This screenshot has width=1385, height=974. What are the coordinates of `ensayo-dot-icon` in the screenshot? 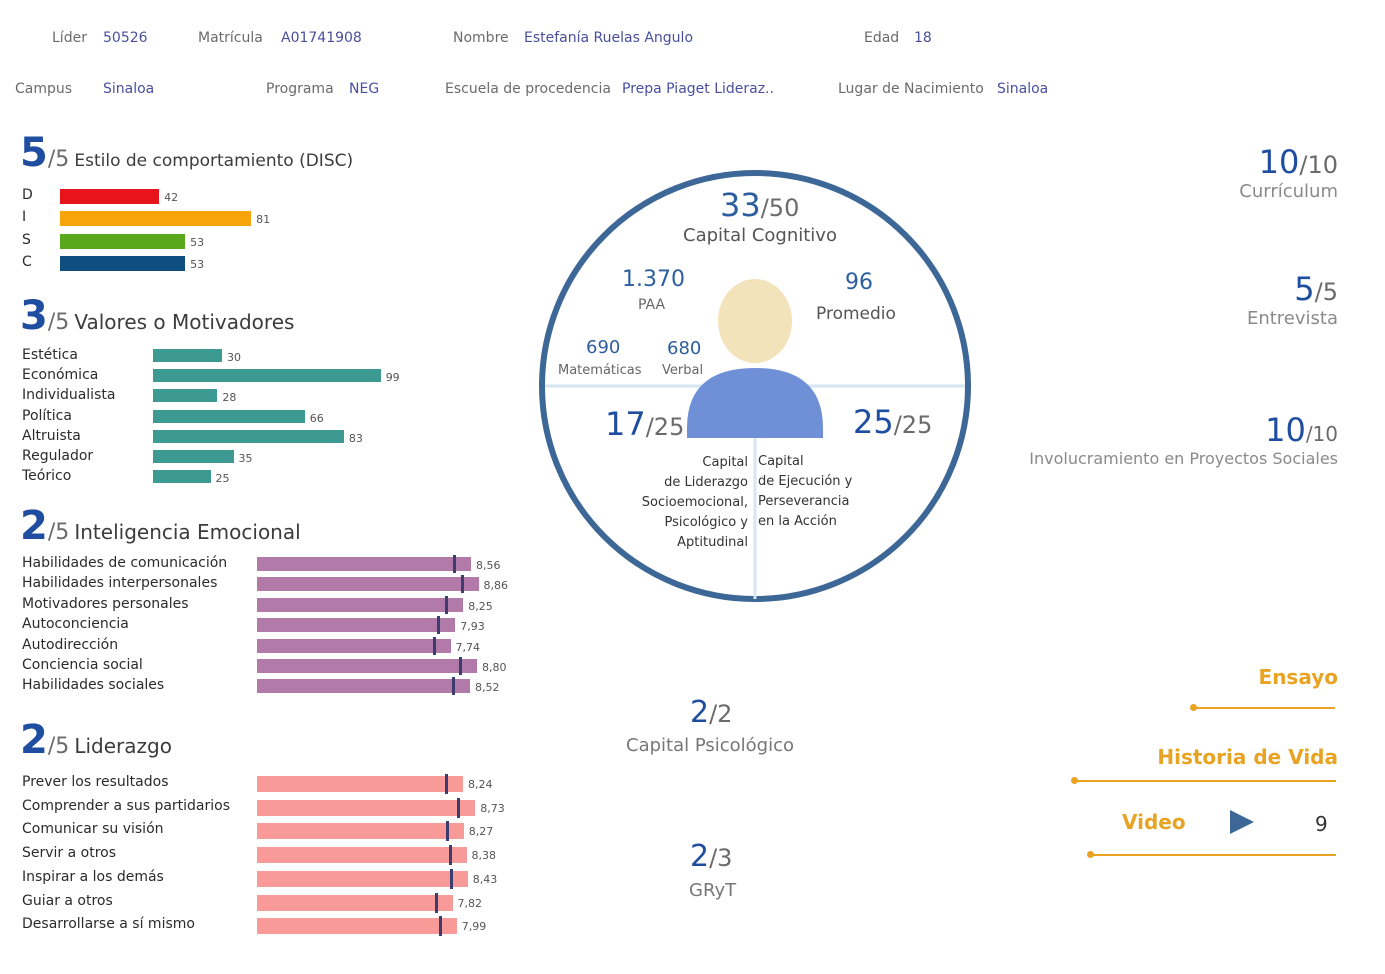 It's located at (1193, 707).